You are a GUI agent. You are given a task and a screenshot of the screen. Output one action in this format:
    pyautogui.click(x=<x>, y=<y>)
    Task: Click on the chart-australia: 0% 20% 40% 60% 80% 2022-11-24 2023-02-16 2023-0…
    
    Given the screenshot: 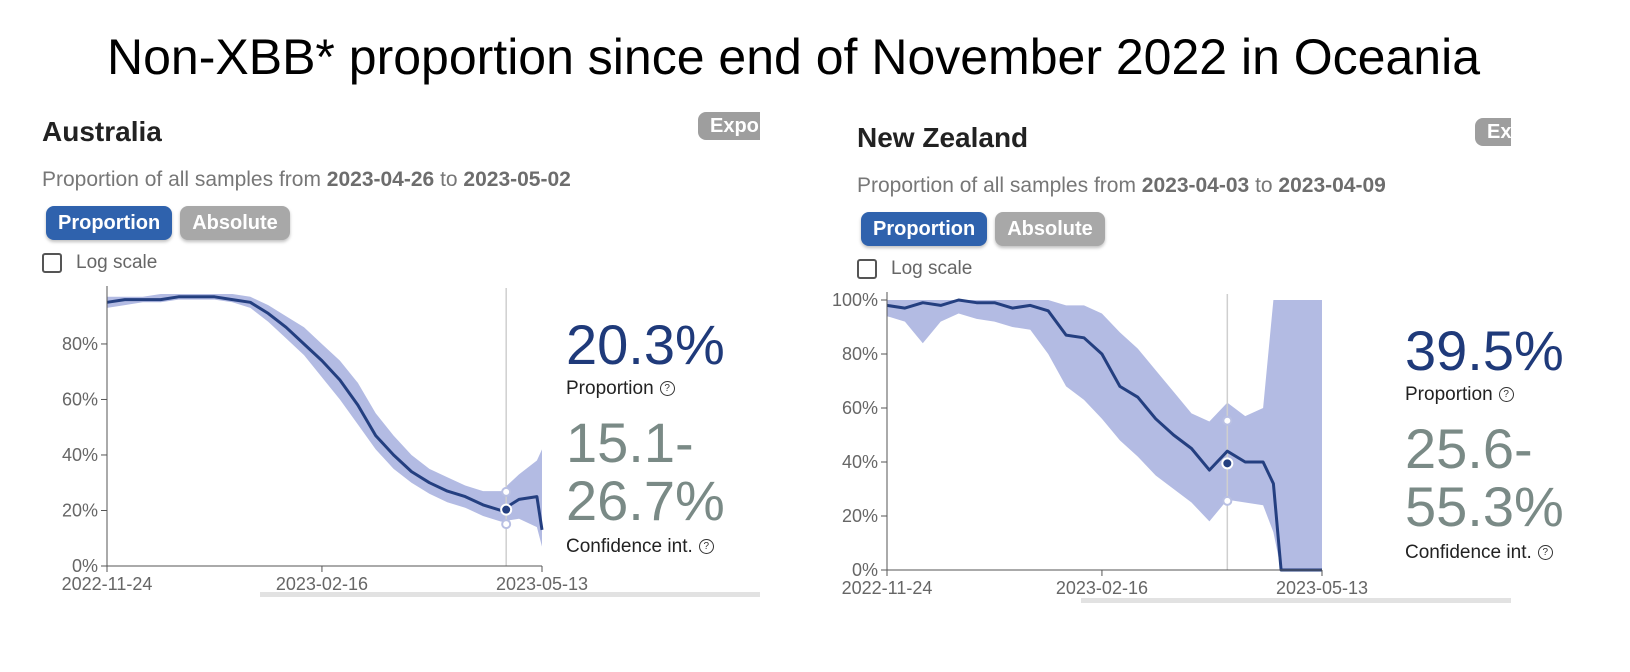 What is the action you would take?
    pyautogui.click(x=325, y=440)
    